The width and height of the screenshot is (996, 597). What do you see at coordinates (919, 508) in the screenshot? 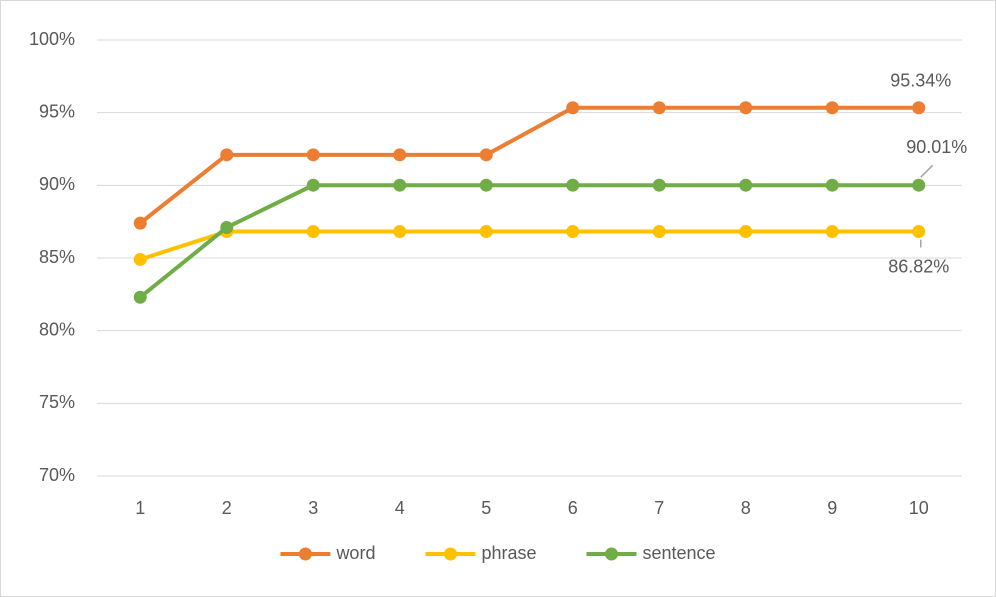
I see `x-tick-label: 10` at bounding box center [919, 508].